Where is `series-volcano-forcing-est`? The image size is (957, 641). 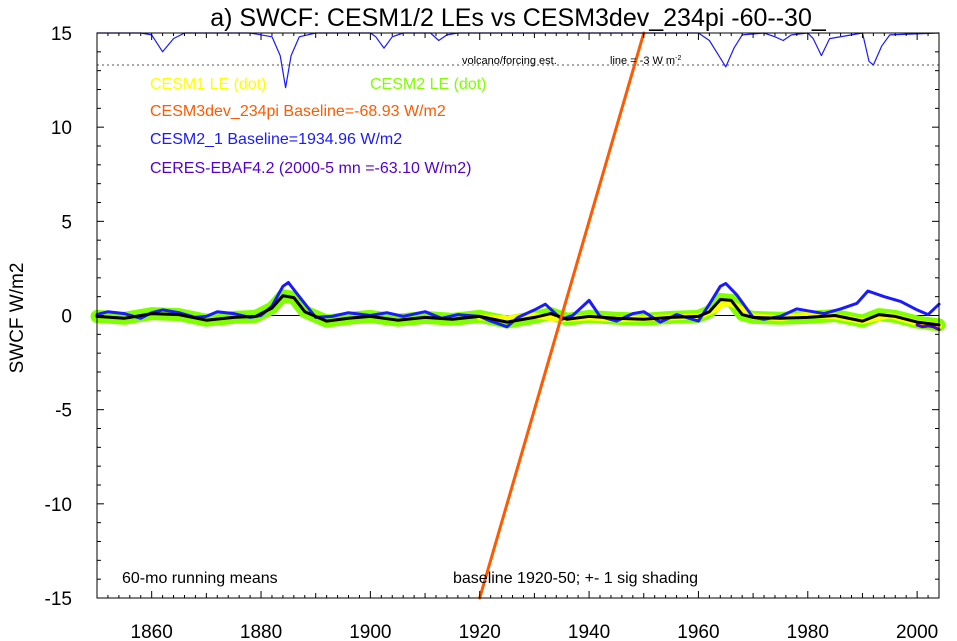
series-volcano-forcing-est is located at coordinates (518, 60).